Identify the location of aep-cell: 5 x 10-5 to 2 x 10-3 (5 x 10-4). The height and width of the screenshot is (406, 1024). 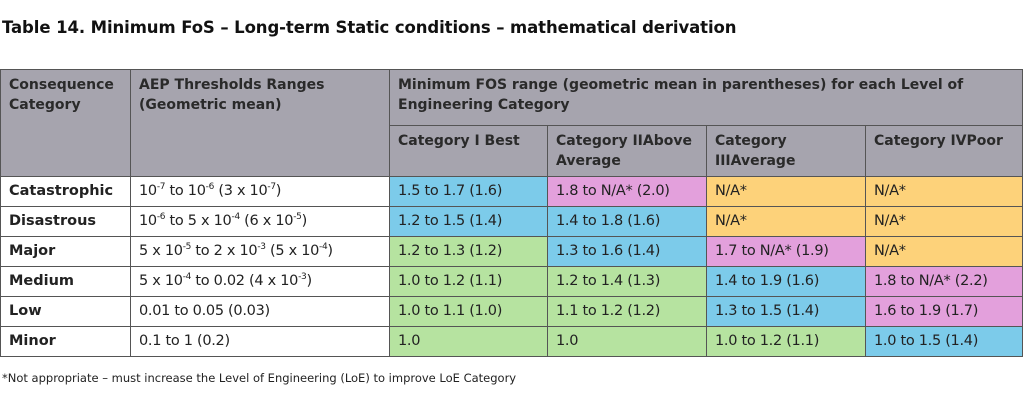
(260, 251).